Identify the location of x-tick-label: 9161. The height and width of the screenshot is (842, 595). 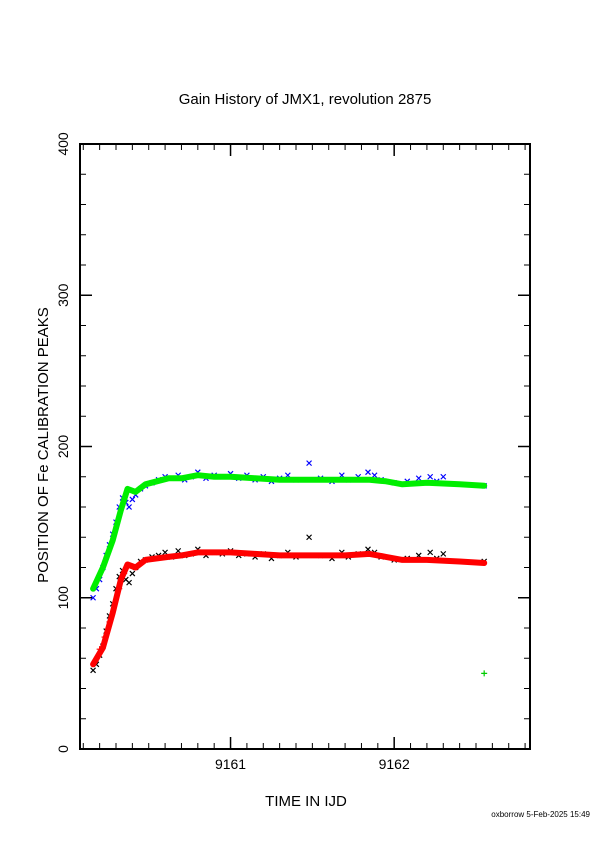
(230, 764).